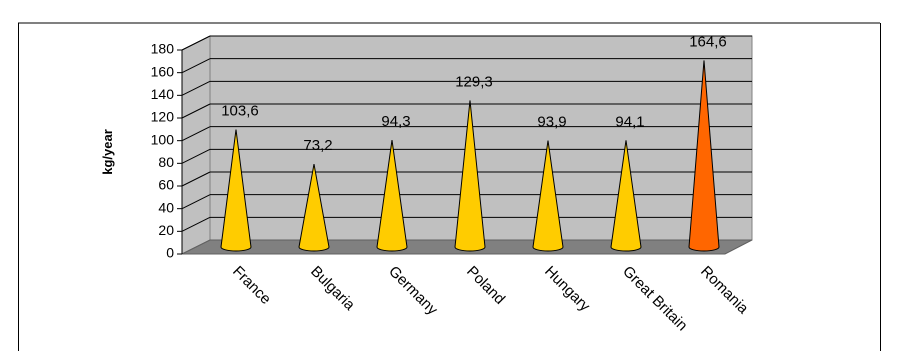 Image resolution: width=899 pixels, height=351 pixels. I want to click on y-tick-label: 60, so click(166, 185).